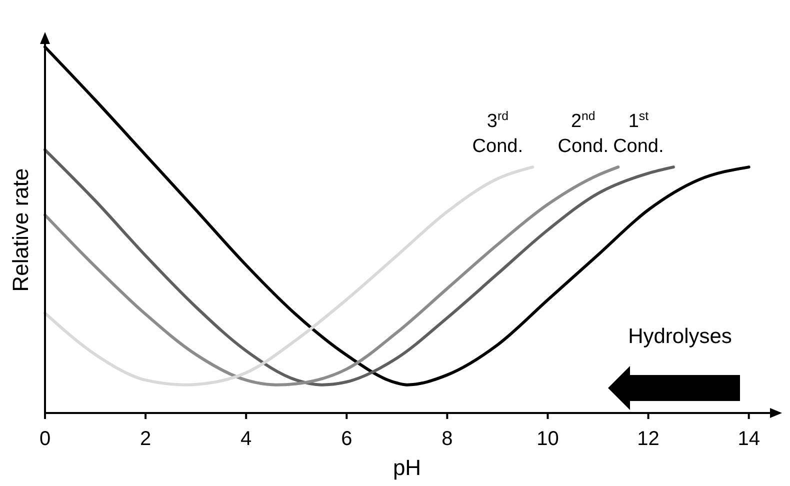 This screenshot has width=790, height=486. Describe the element at coordinates (498, 133) in the screenshot. I see `series-label: 3$^{rd}$ Cond.` at that location.